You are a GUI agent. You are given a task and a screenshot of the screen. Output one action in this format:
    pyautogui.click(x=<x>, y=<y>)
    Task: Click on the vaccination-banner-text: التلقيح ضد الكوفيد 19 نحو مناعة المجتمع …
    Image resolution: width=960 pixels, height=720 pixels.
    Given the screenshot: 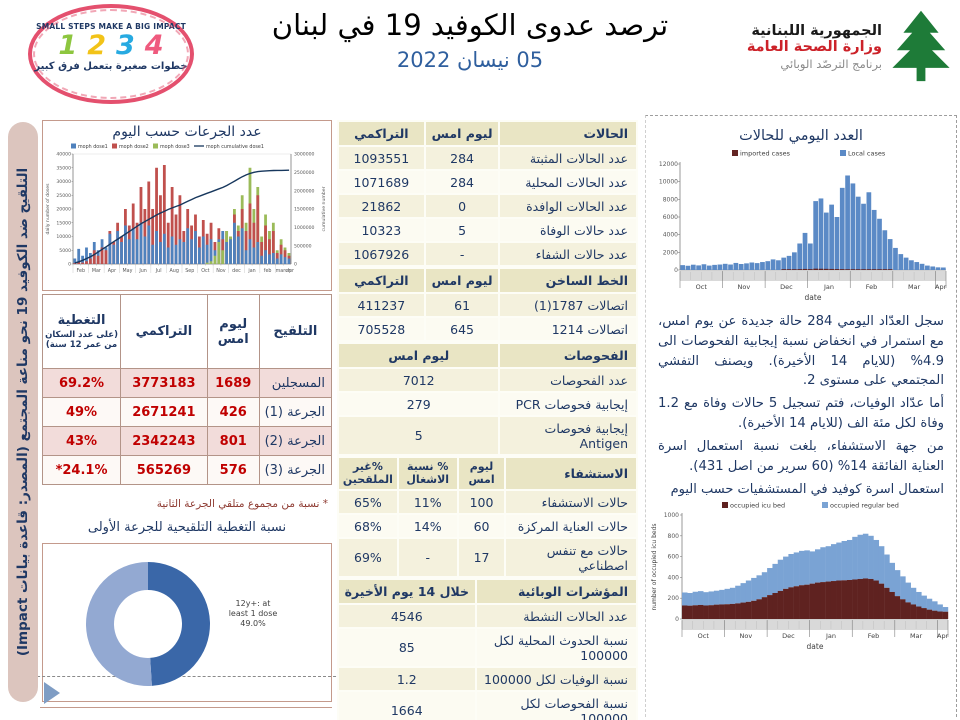 What is the action you would take?
    pyautogui.click(x=23, y=412)
    